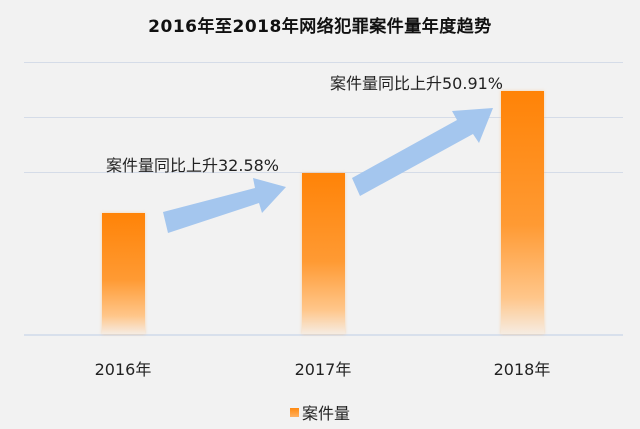  What do you see at coordinates (522, 369) in the screenshot?
I see `x-tick-label: 2018年` at bounding box center [522, 369].